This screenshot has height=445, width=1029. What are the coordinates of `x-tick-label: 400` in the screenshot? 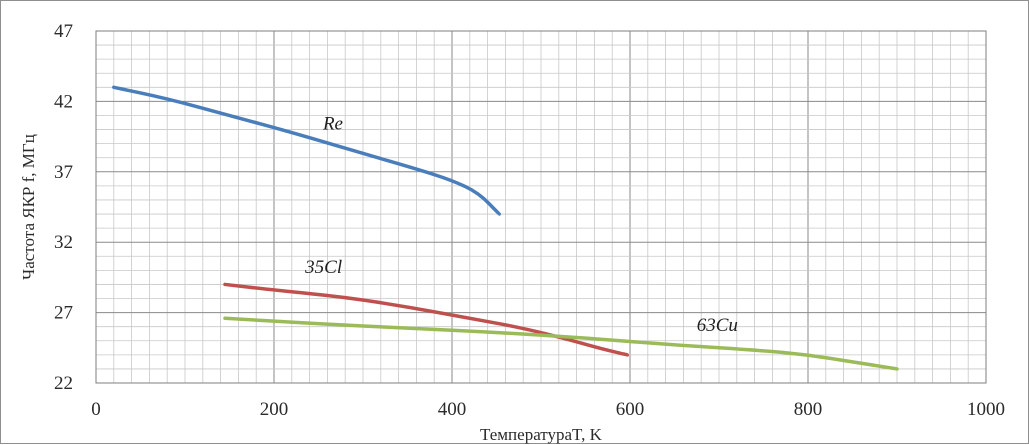 It's located at (452, 409).